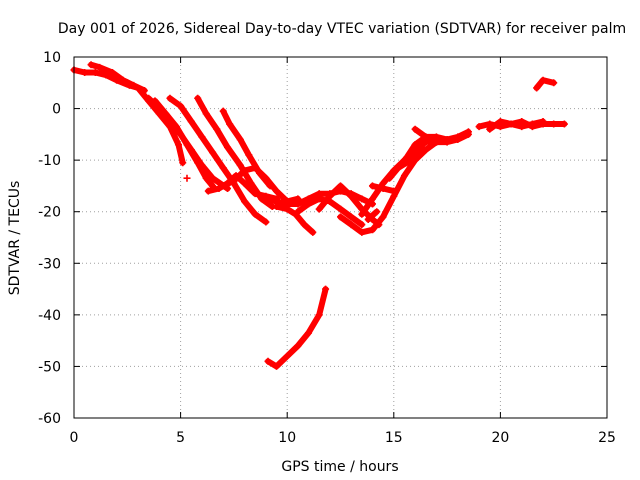 The image size is (640, 480). I want to click on x-tick-labels: 0 5 10 15 20 25, so click(343, 438).